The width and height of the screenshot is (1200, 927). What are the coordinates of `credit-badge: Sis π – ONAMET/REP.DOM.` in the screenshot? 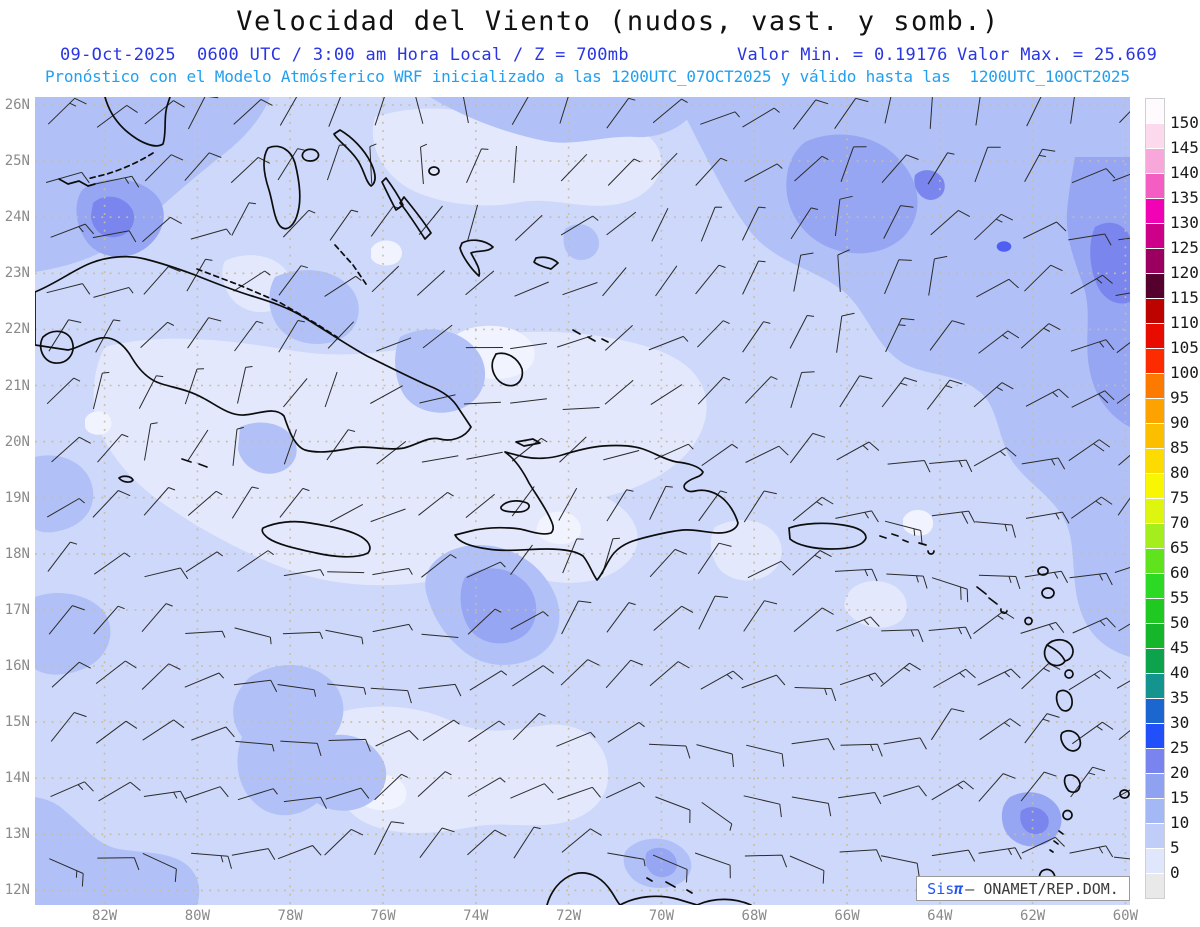 It's located at (1023, 888).